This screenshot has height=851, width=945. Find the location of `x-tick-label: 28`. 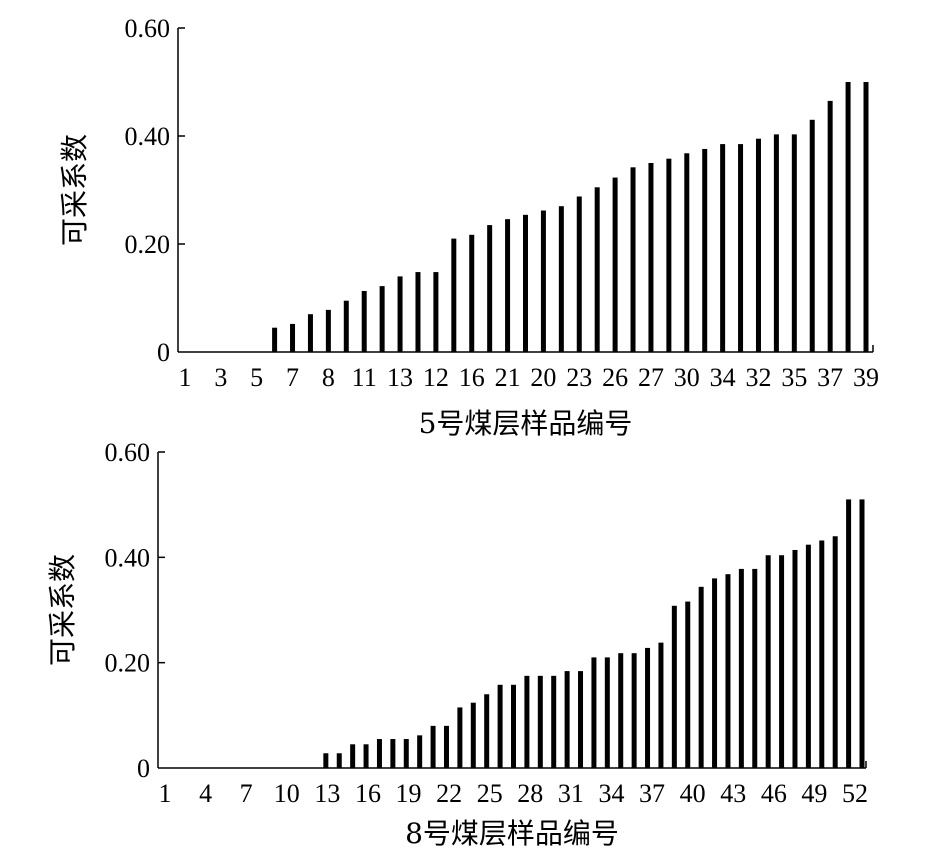

x-tick-label: 28 is located at coordinates (530, 793).